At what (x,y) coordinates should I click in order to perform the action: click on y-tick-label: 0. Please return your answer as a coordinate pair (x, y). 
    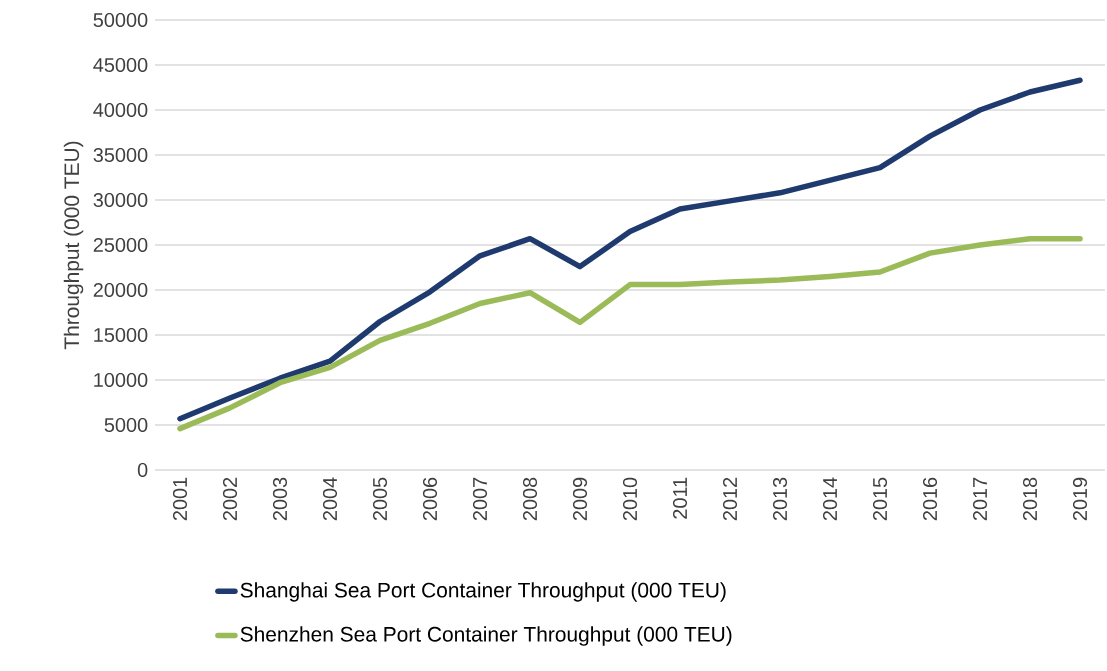
    Looking at the image, I should click on (142, 470).